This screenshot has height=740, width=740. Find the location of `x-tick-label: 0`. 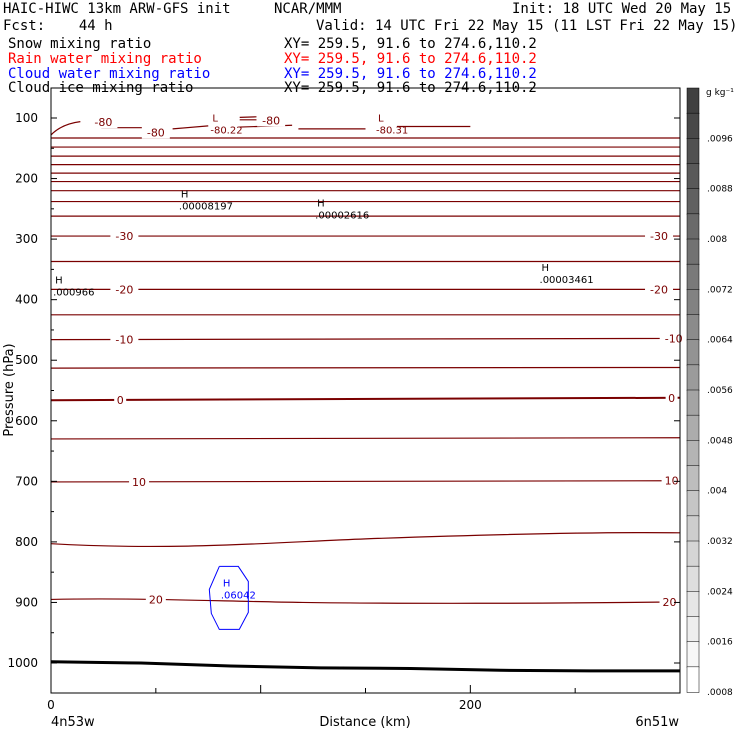

x-tick-label: 0 is located at coordinates (51, 705).